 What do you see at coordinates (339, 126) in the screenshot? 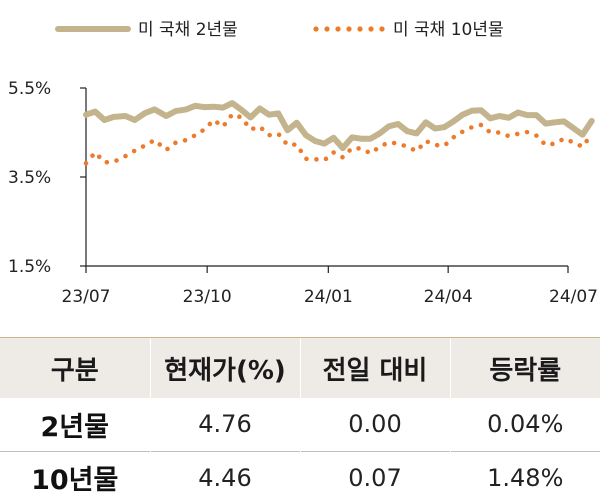
I see `series-line-2y` at bounding box center [339, 126].